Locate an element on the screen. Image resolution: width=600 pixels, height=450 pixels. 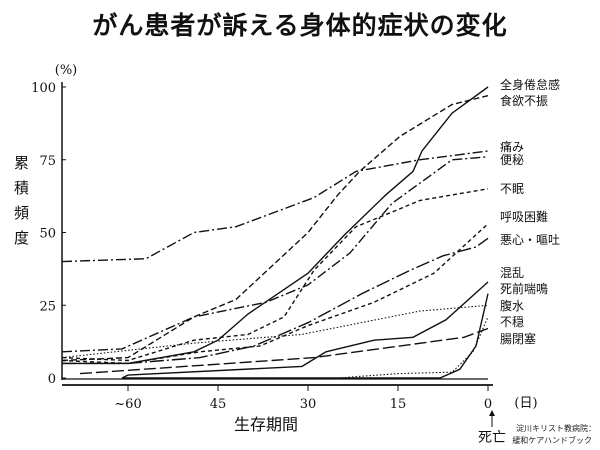
series-label: 痛み is located at coordinates (512, 146).